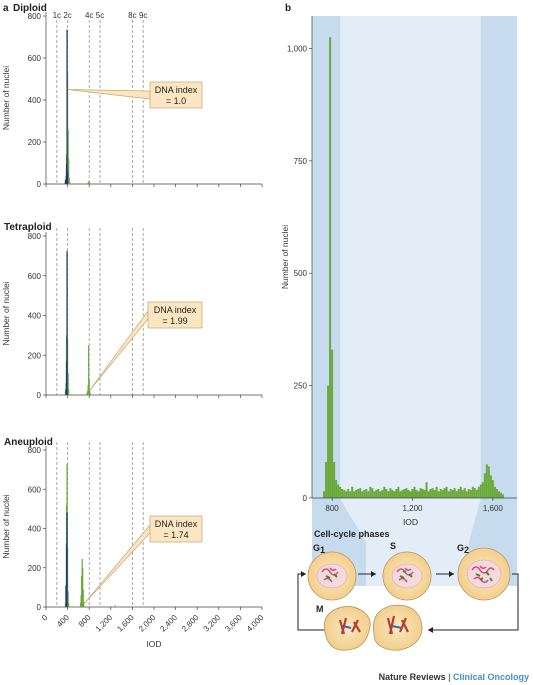 This screenshot has height=685, width=533. Describe the element at coordinates (35, 58) in the screenshot. I see `y-tick-label-0-3: 600` at that location.